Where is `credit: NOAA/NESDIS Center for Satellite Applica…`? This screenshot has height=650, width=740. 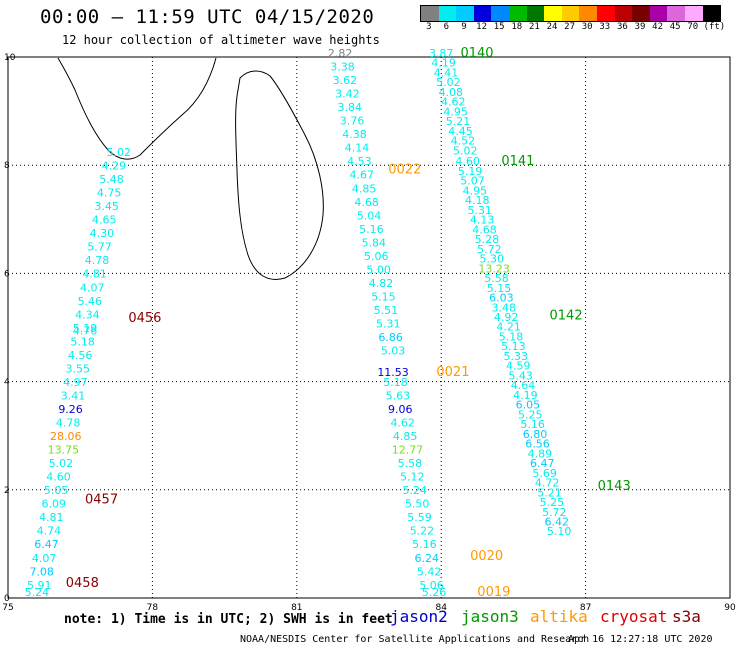 credit: NOAA/NESDIS Center for Satellite Applica… is located at coordinates (415, 639).